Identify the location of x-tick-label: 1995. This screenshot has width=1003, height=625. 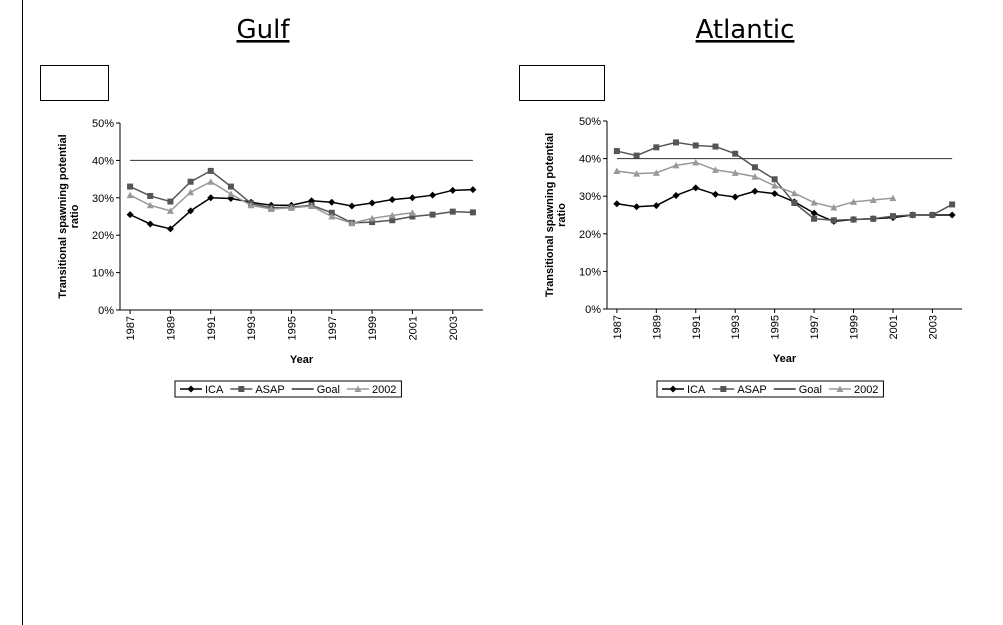
(776, 327).